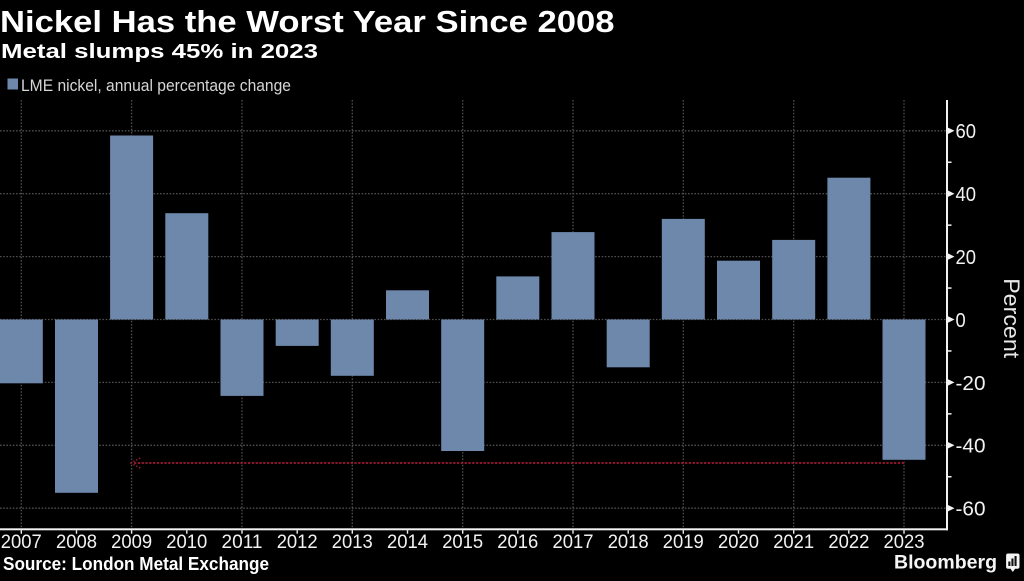  What do you see at coordinates (971, 383) in the screenshot?
I see `svg-text: -20` at bounding box center [971, 383].